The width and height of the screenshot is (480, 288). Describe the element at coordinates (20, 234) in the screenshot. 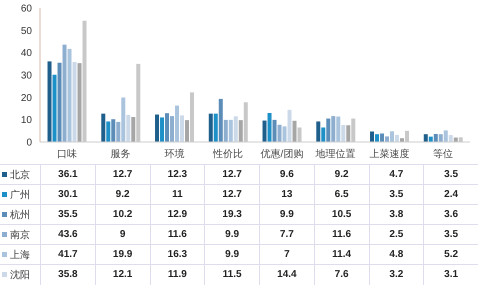

I see `legend-label: 南京` at that location.